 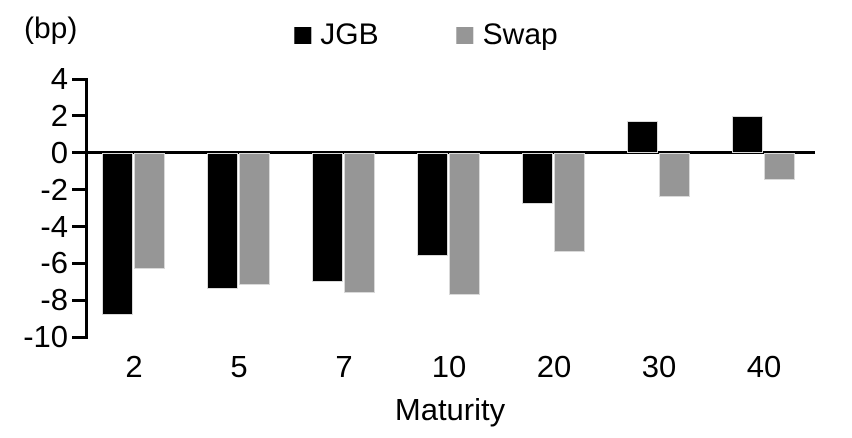 I want to click on jgb-swatch-icon, so click(x=303, y=35).